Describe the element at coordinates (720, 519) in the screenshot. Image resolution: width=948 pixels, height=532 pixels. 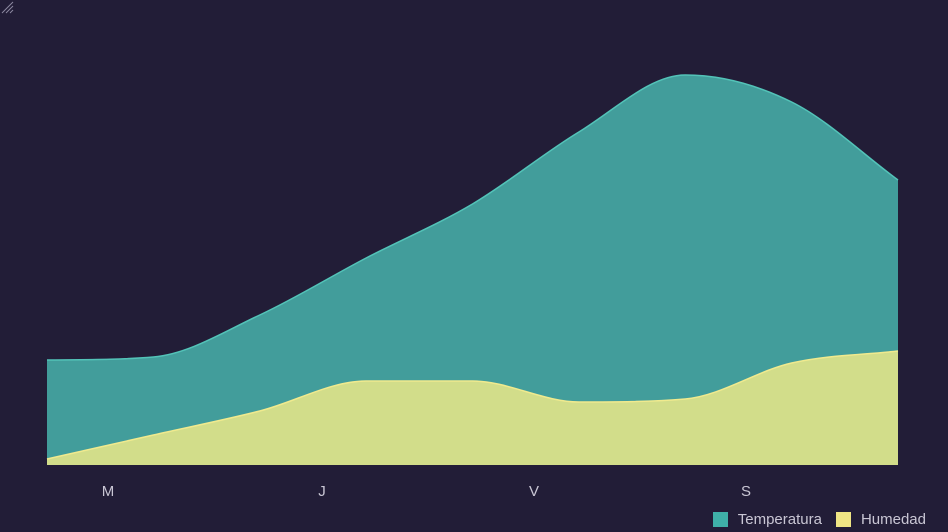
I see `legend-swatch-temperatura` at that location.